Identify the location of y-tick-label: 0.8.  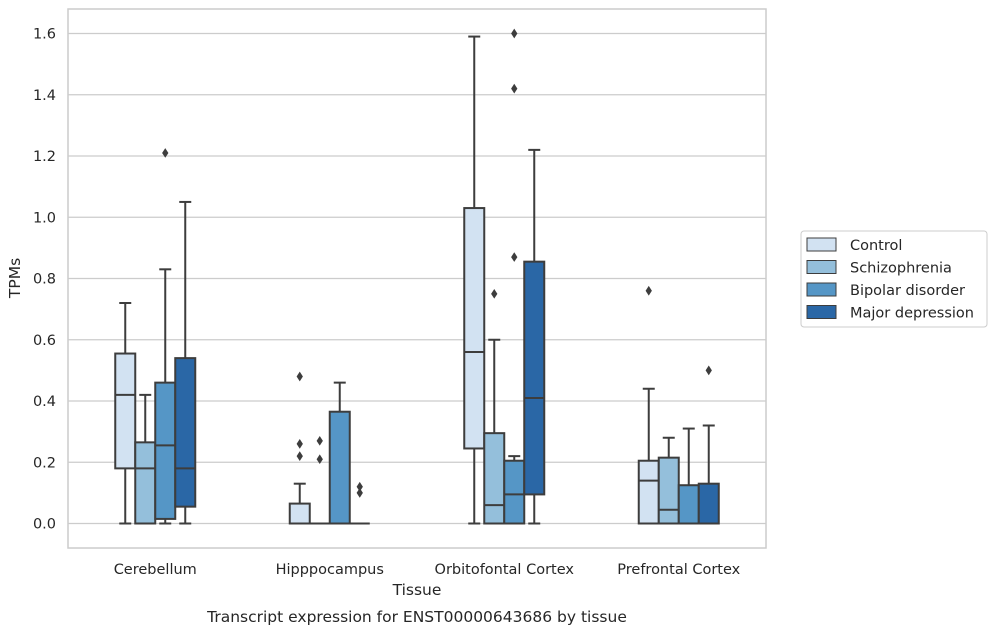
(44, 280).